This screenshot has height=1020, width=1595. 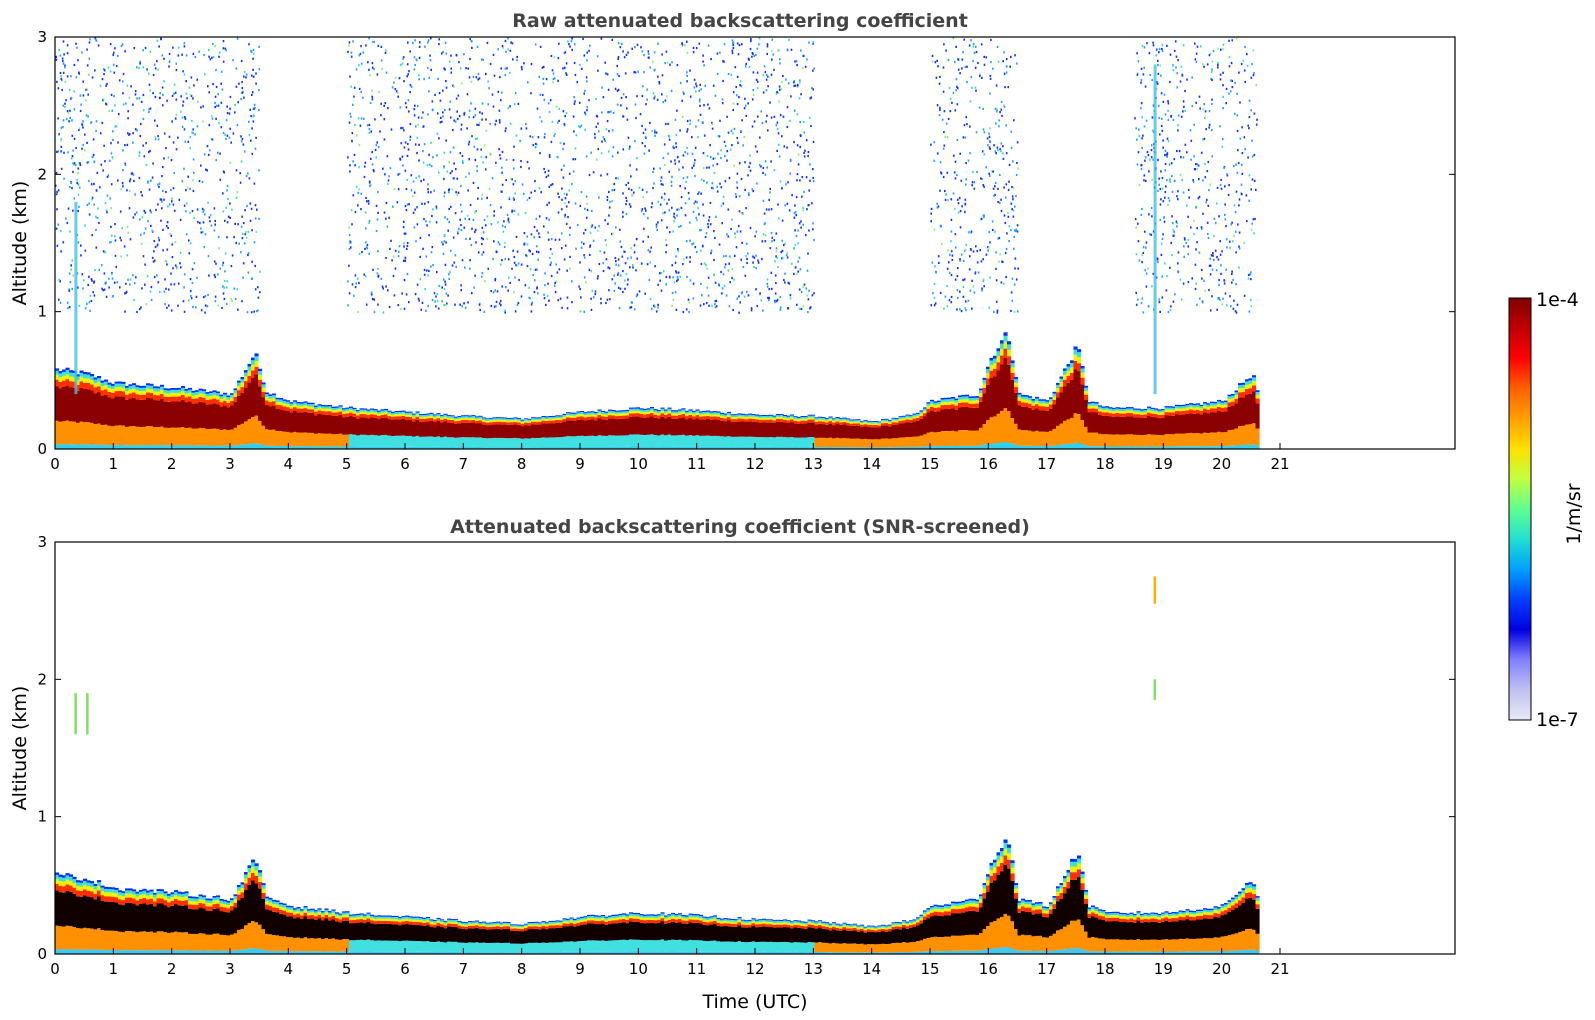 What do you see at coordinates (20, 243) in the screenshot?
I see `raw-y-axis-label: Altitude (km)` at bounding box center [20, 243].